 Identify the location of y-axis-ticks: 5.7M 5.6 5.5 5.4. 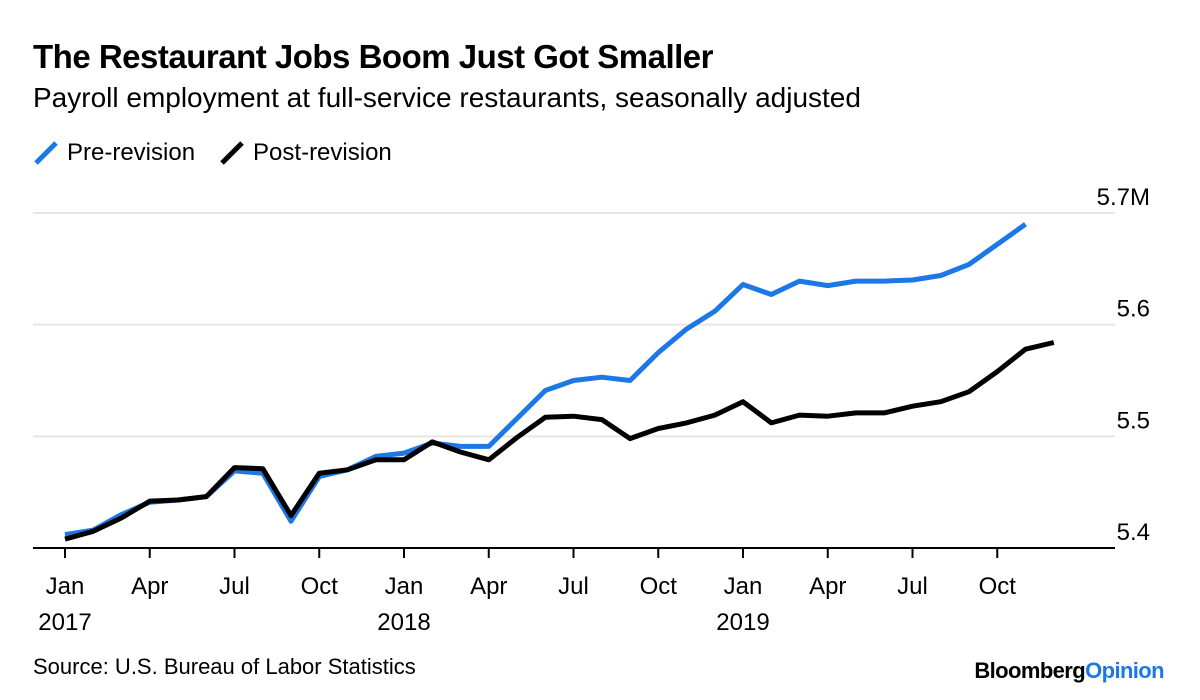
(1123, 365).